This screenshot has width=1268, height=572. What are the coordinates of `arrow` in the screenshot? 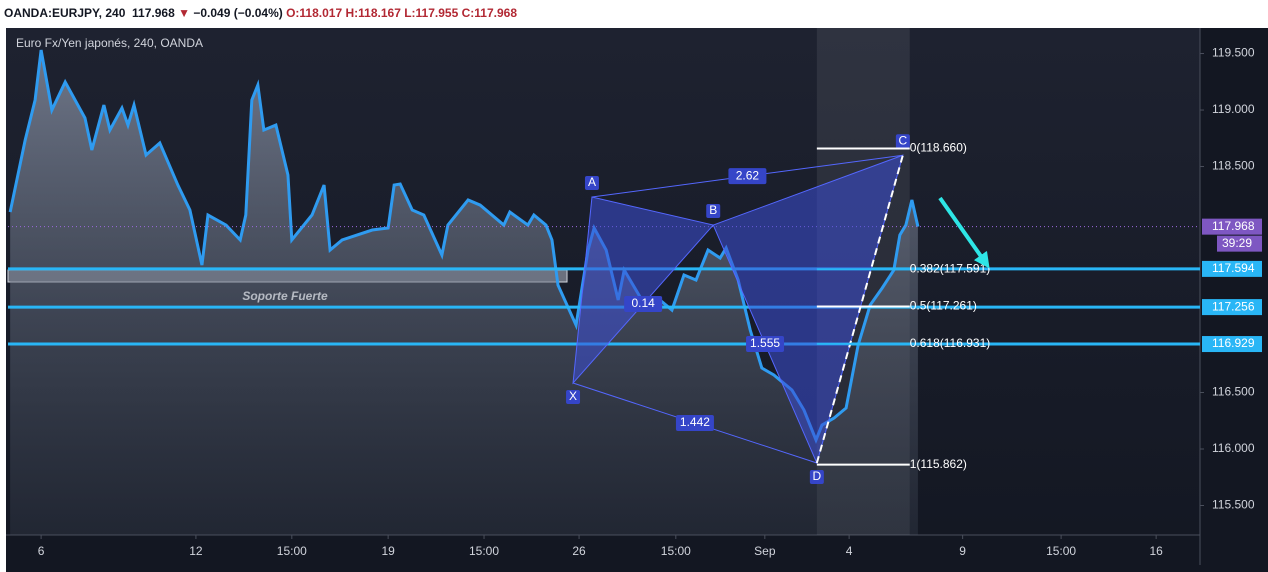 It's located at (964, 232).